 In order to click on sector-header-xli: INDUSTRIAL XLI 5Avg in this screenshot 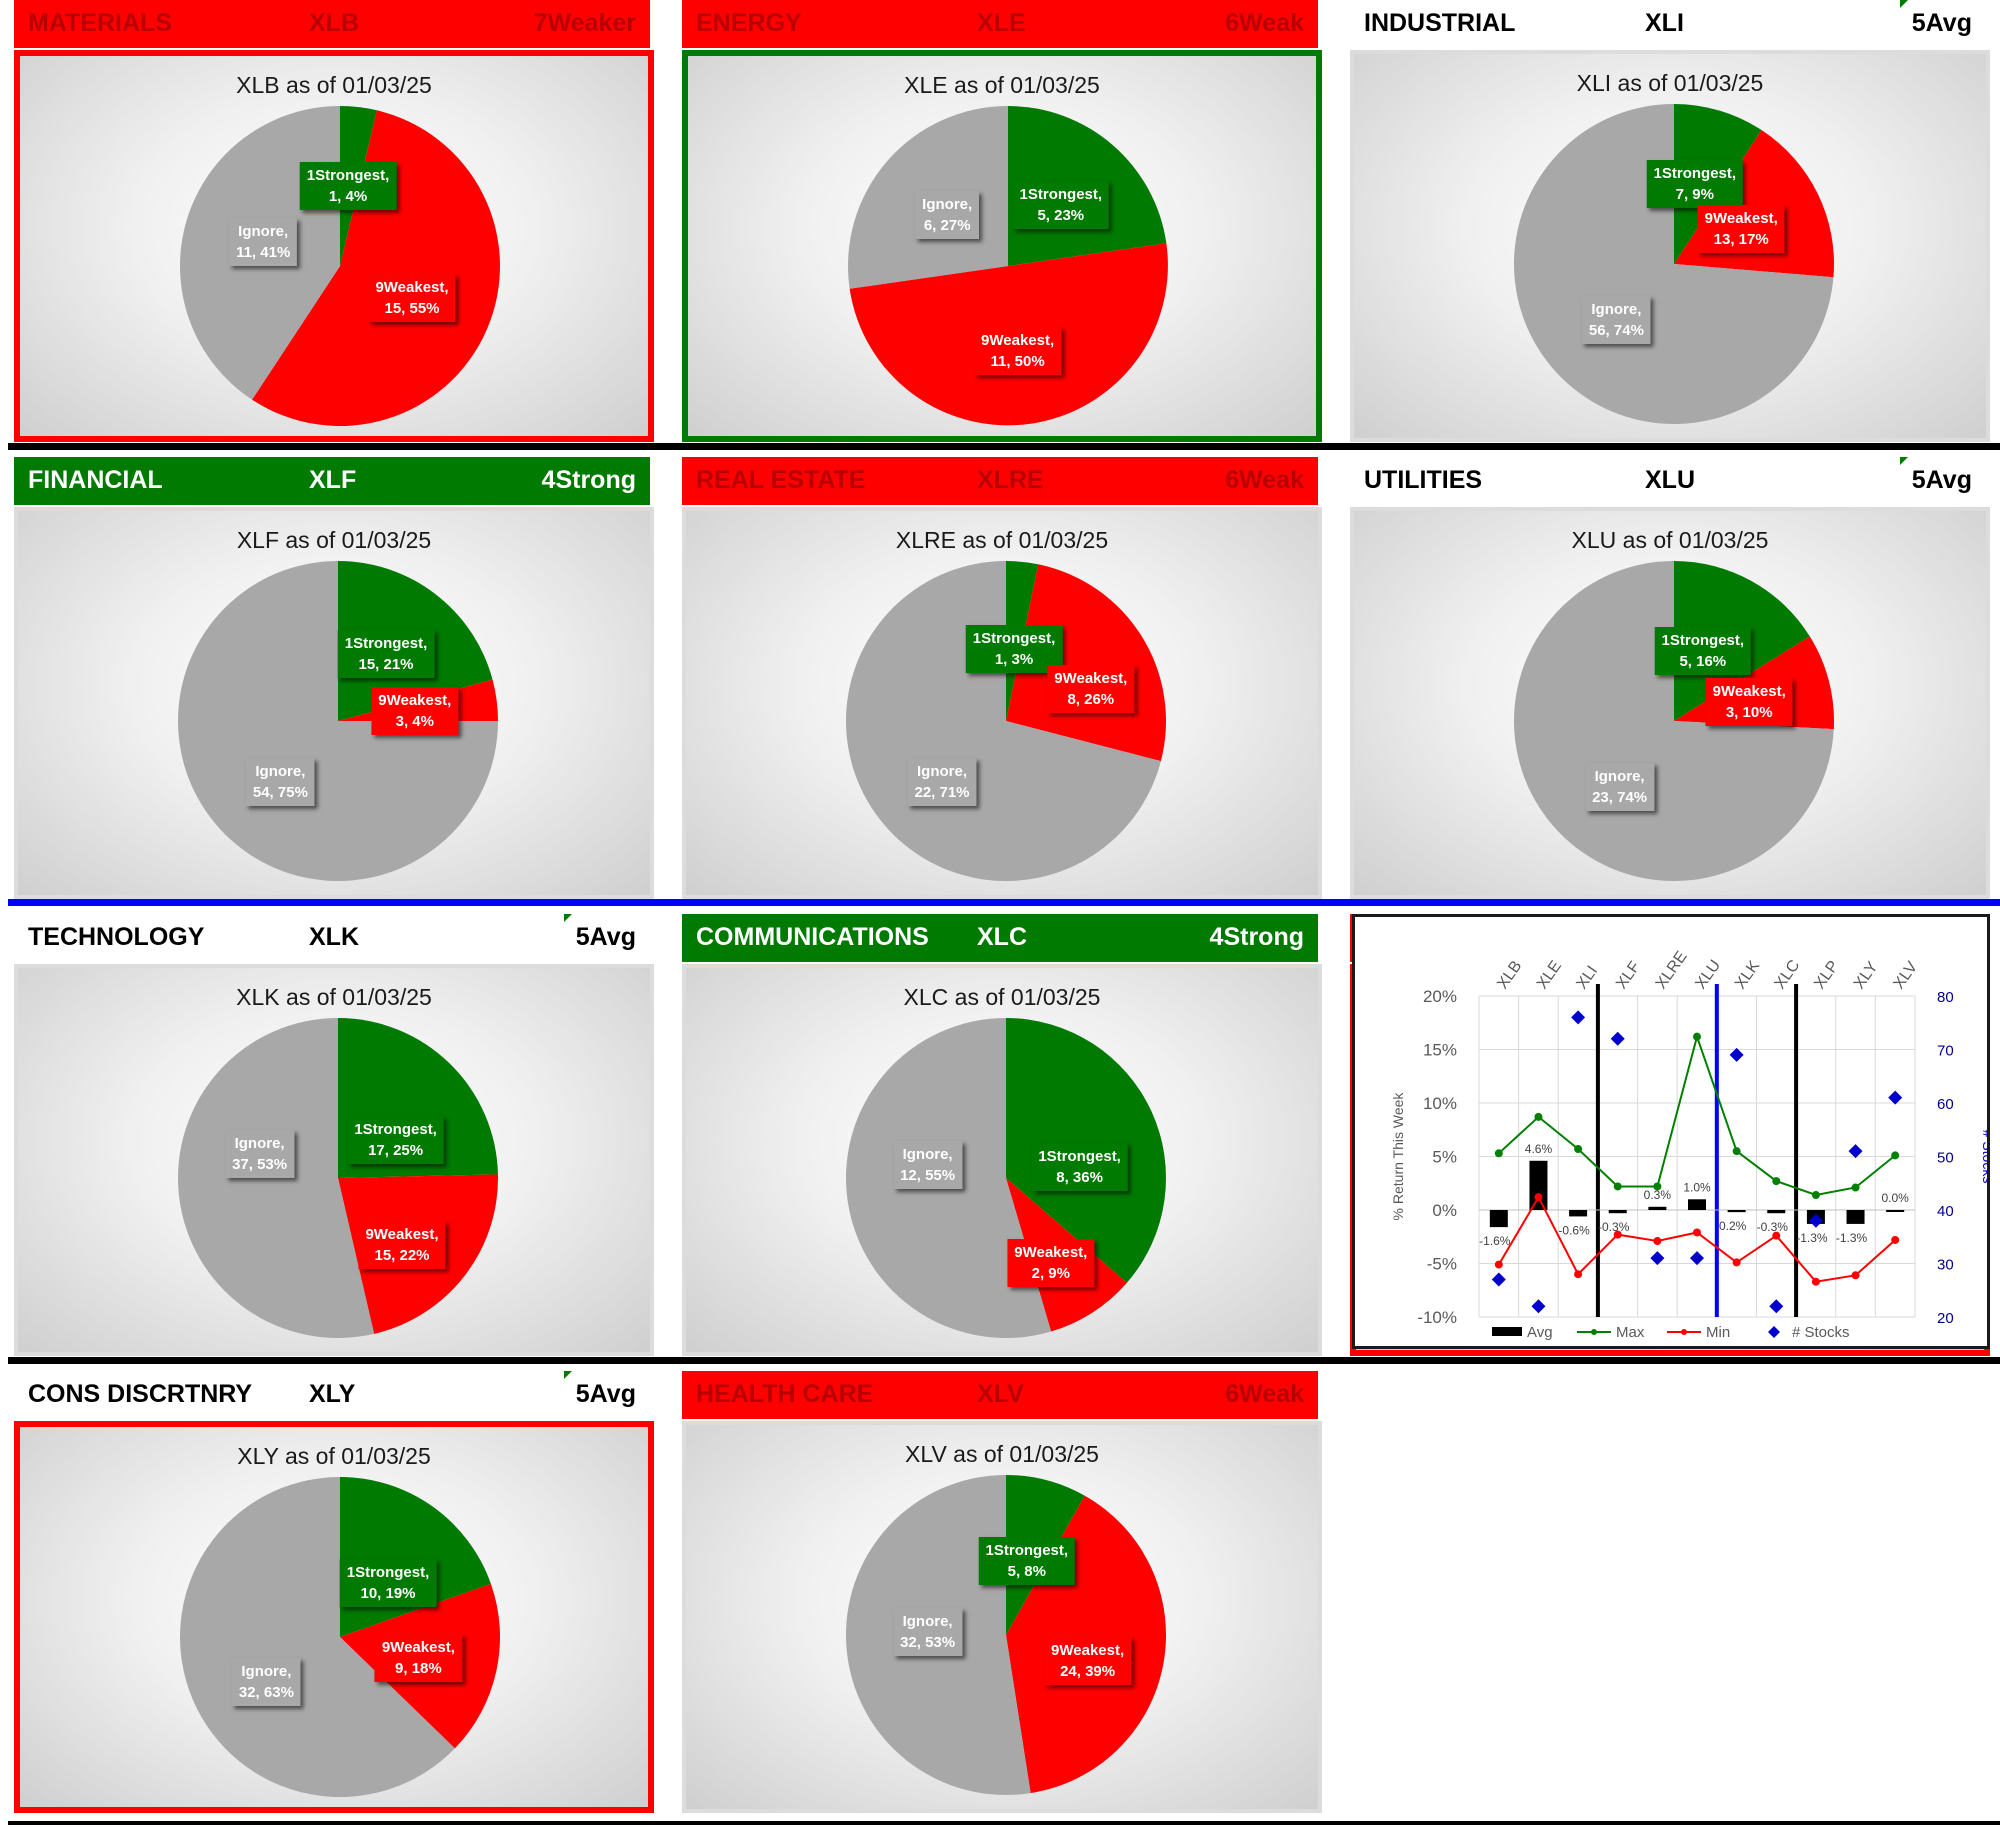, I will do `click(1668, 24)`.